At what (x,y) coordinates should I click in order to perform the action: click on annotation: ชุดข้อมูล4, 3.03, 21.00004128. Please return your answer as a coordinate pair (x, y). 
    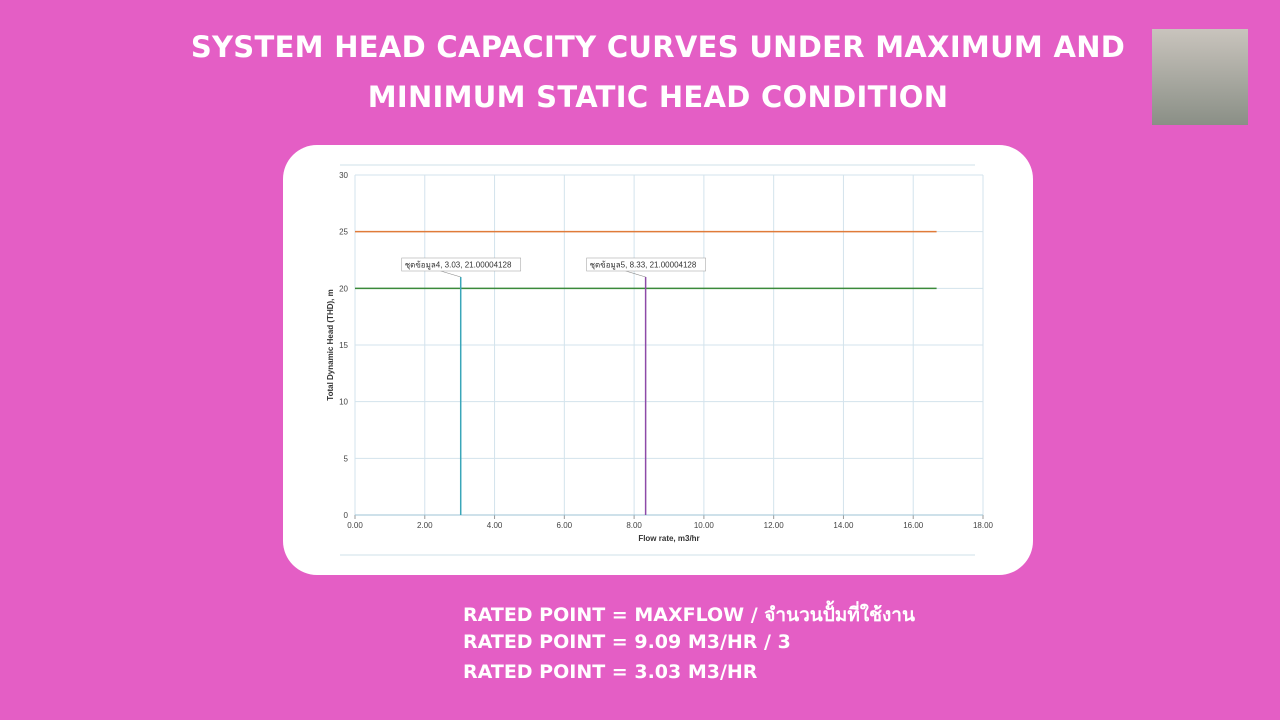
    Looking at the image, I should click on (458, 266).